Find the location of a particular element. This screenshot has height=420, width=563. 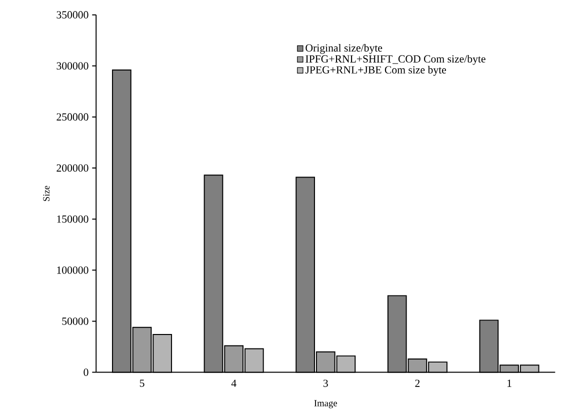

x-axis-title: Image is located at coordinates (325, 404).